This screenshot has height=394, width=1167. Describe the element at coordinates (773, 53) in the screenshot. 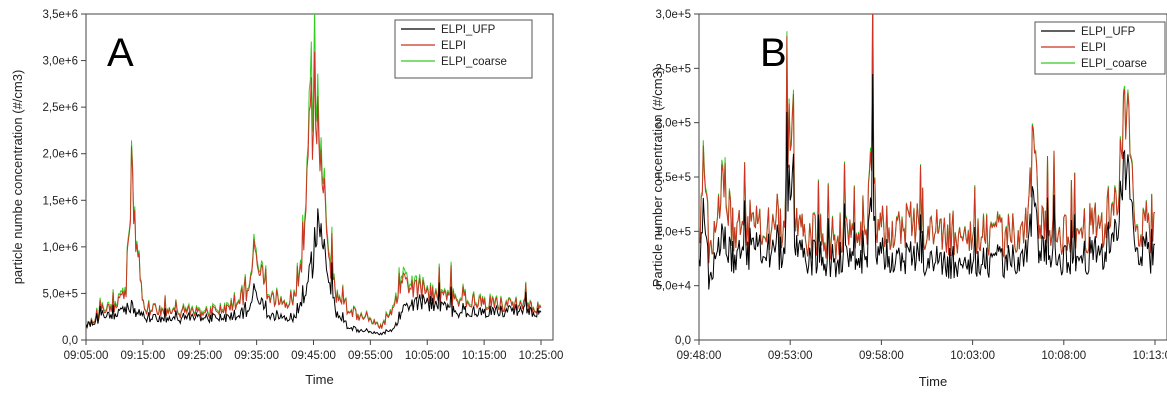

I see `panel-label: B` at that location.